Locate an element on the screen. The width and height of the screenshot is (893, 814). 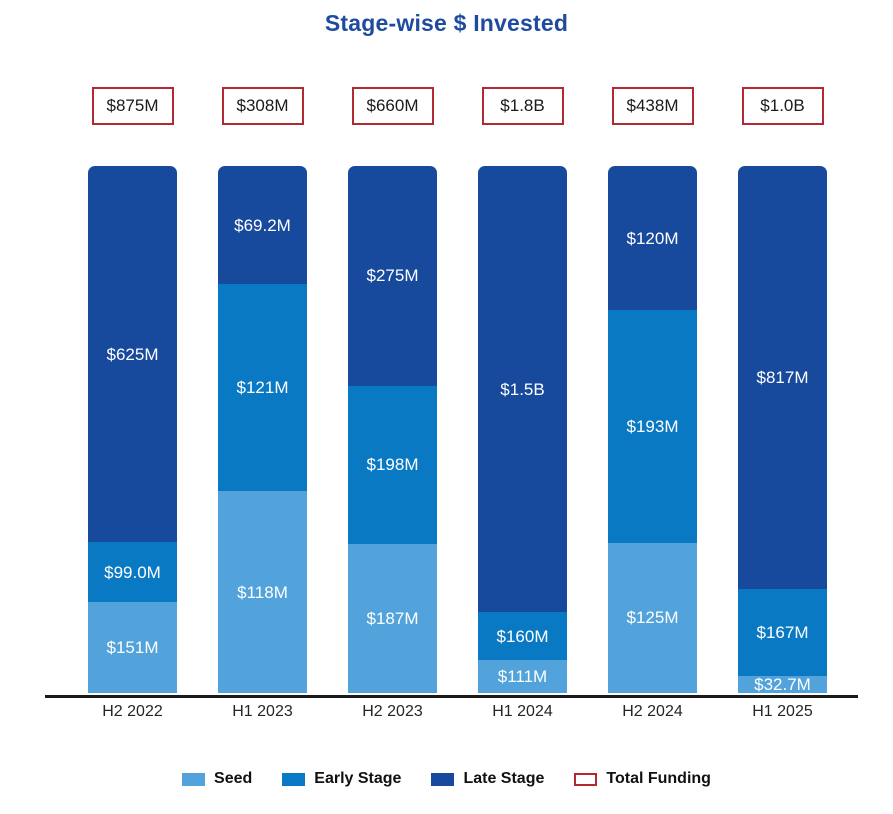
bar-column: $1.8B $1.5B $160M $111M H1 2024 is located at coordinates (522, 404).